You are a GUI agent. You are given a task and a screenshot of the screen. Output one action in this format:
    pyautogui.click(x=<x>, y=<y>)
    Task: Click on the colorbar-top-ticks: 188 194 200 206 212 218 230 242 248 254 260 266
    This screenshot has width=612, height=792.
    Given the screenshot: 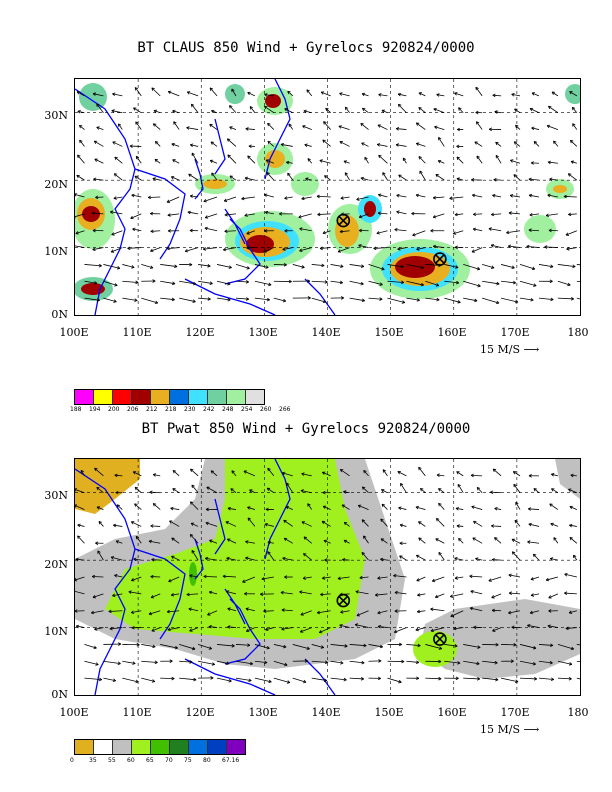 What is the action you would take?
    pyautogui.click(x=180, y=409)
    